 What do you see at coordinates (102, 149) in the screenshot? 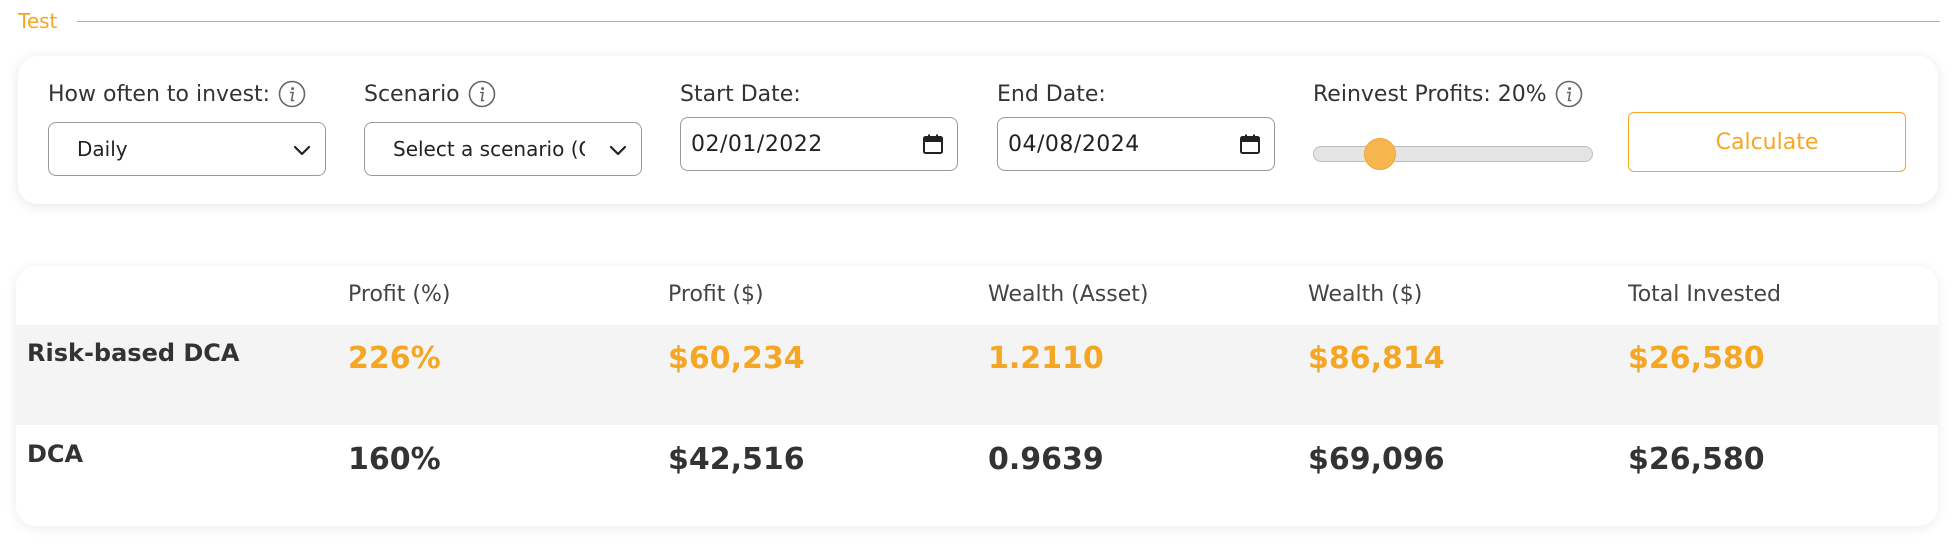
I see `frequency-select-value: Daily` at bounding box center [102, 149].